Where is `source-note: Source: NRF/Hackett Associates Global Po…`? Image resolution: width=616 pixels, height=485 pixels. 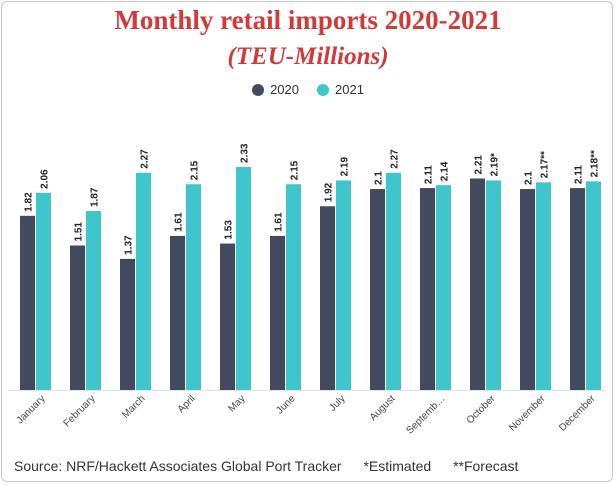 source-note: Source: NRF/Hackett Associates Global Po… is located at coordinates (178, 466).